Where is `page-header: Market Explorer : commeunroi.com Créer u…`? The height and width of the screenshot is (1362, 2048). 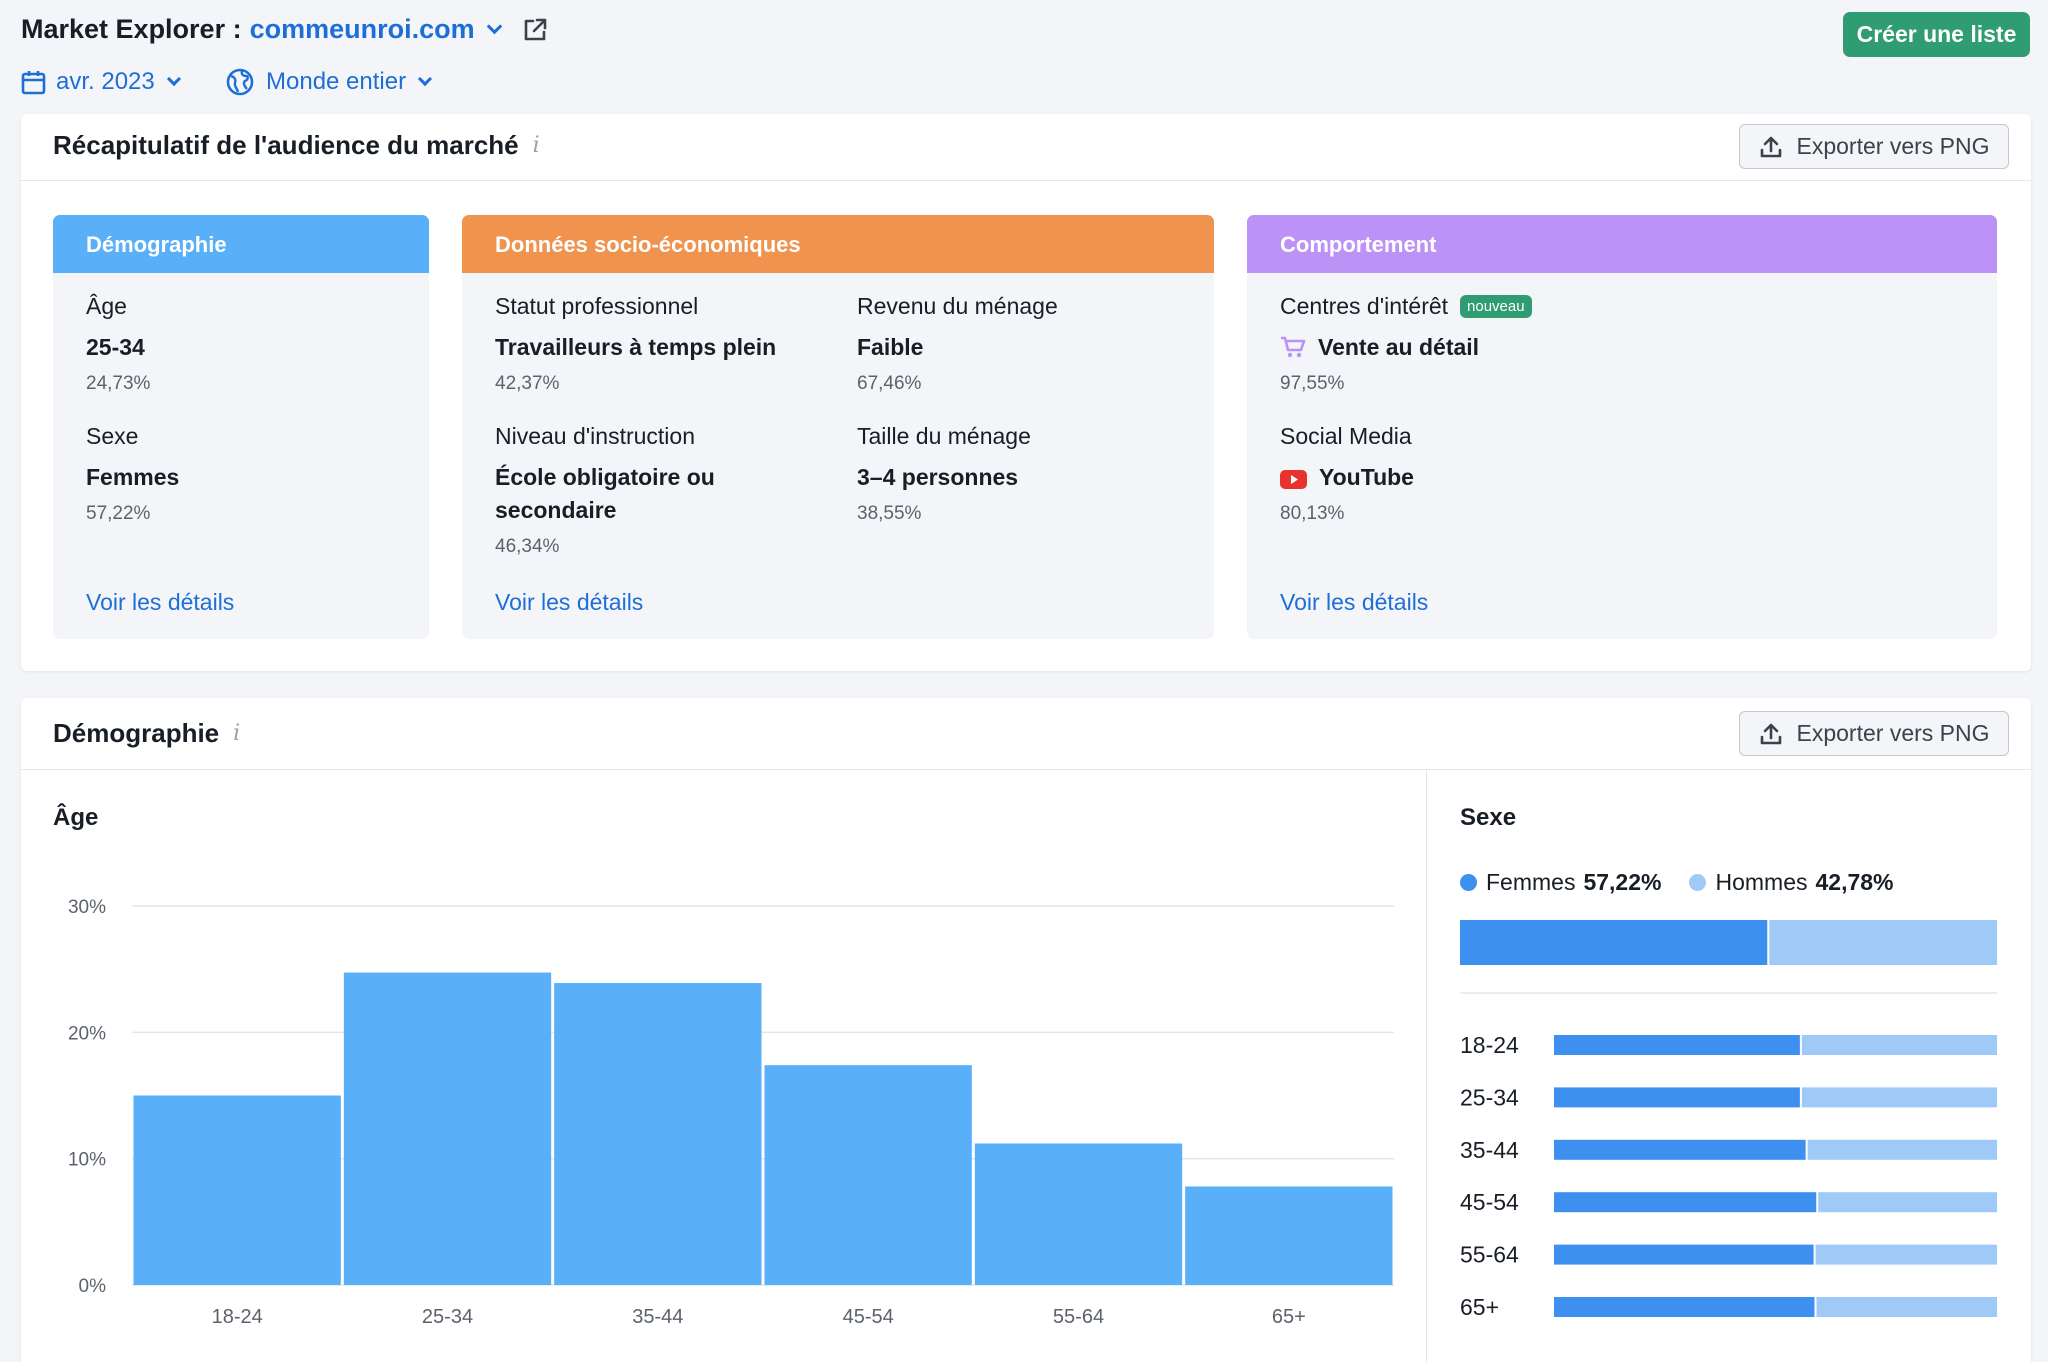
page-header: Market Explorer : commeunroi.com Créer u… is located at coordinates (1024, 57).